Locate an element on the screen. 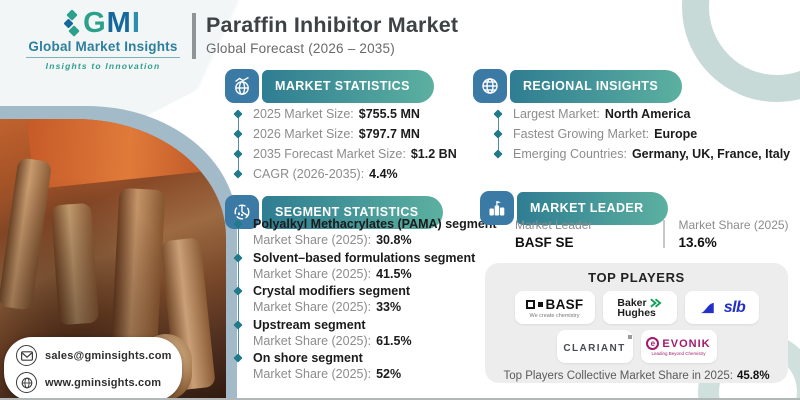 This screenshot has height=400, width=800. stat-item: 2025 Market Size: $755.5 MN is located at coordinates (345, 114).